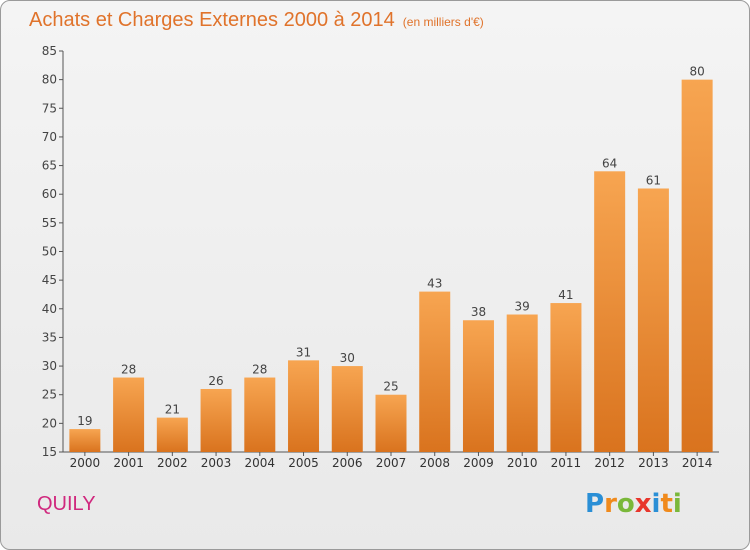  Describe the element at coordinates (643, 504) in the screenshot. I see `logo-letter: x` at that location.